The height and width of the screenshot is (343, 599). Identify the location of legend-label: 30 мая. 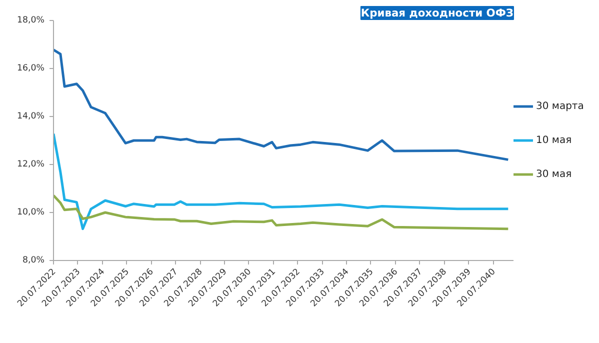
(554, 174).